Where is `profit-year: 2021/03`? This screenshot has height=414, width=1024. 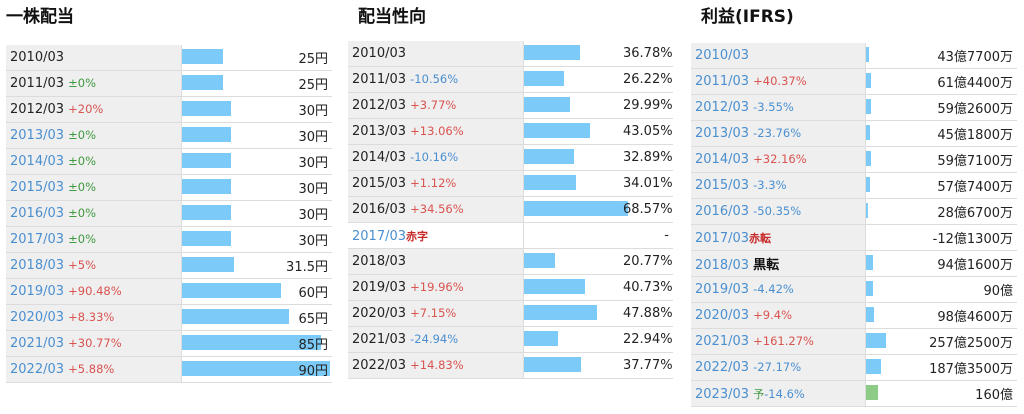
profit-year: 2021/03 is located at coordinates (722, 341).